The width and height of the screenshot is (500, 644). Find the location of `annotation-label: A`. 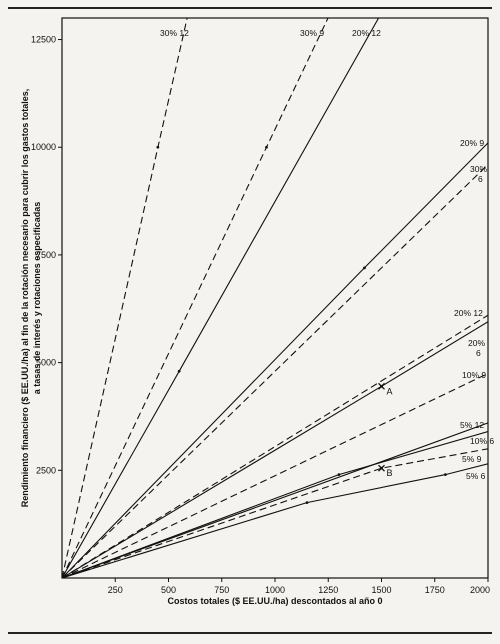

annotation-label: A is located at coordinates (390, 391).